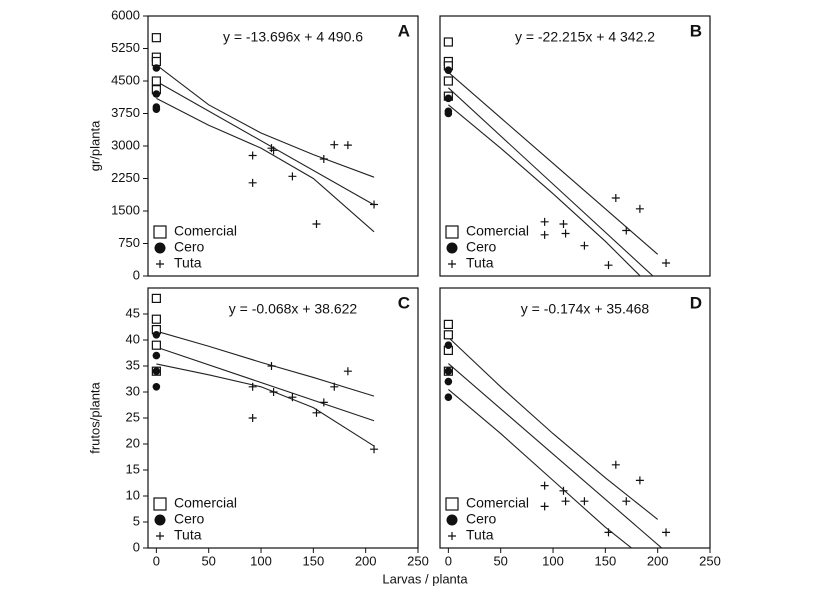  I want to click on y-tick-label: 5, so click(136, 520).